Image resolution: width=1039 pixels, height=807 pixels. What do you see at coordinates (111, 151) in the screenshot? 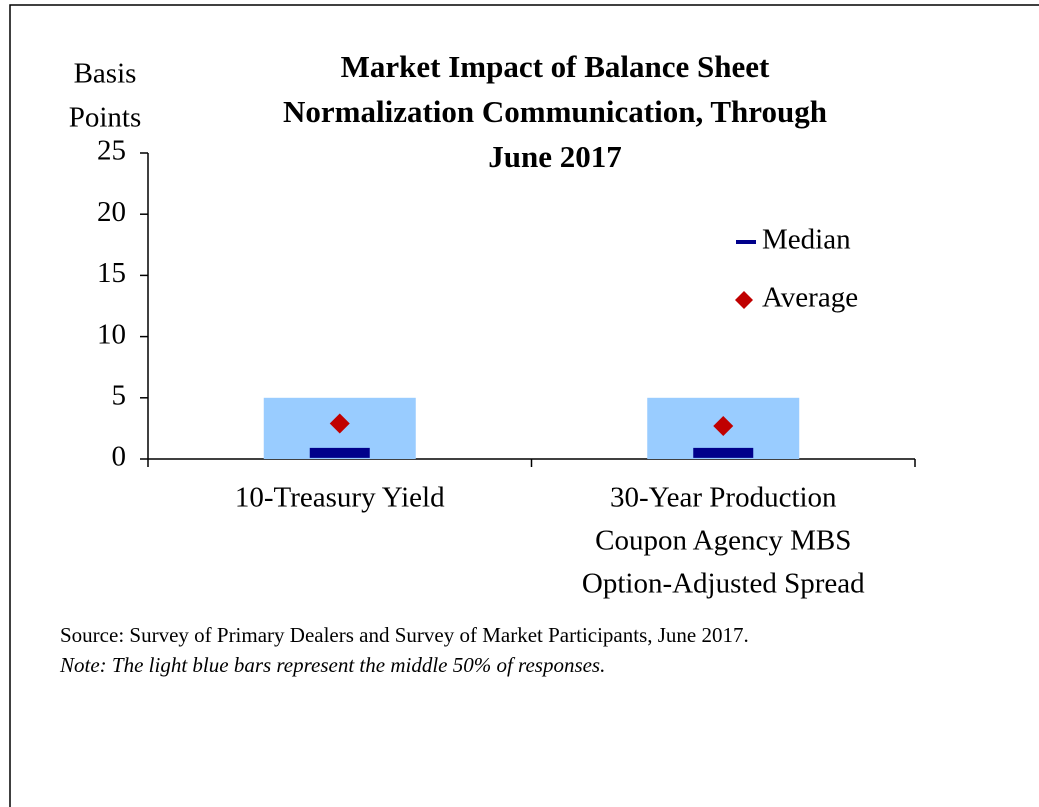
I see `y-tick-label: 25` at bounding box center [111, 151].